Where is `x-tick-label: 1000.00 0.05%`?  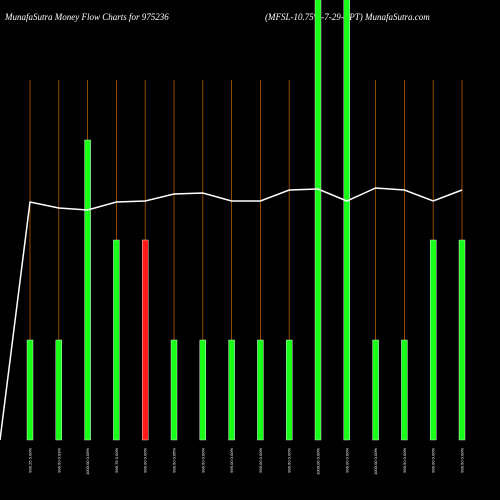 x-tick-label: 1000.00 0.05% is located at coordinates (87, 461).